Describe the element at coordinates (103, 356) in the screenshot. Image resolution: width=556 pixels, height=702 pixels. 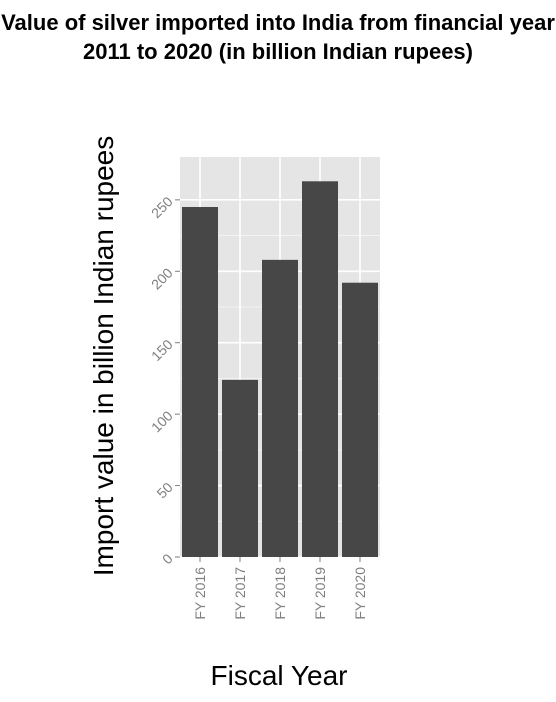
I see `y-axis-title: Import value in billion Indian rupees` at that location.